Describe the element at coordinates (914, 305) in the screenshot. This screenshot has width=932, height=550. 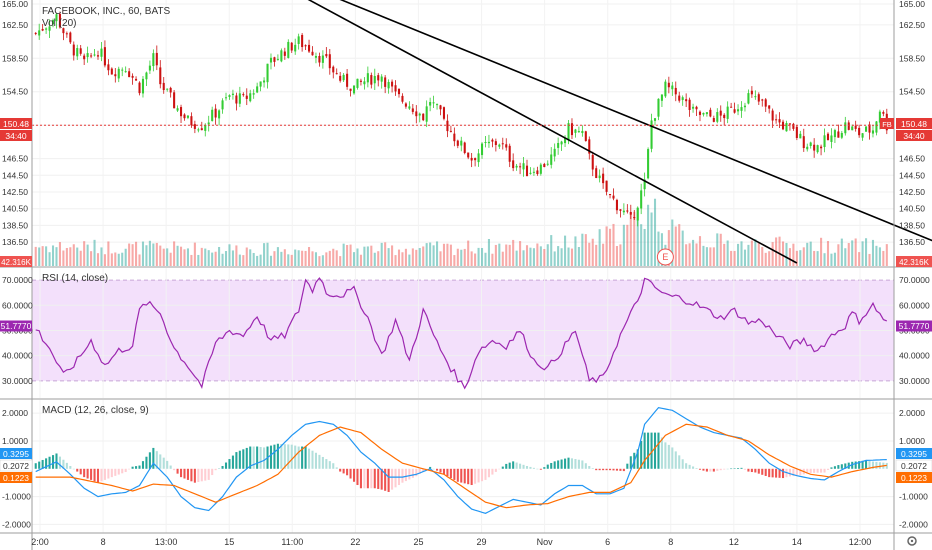
I see `right-axis-tick-label: 60.0000` at that location.